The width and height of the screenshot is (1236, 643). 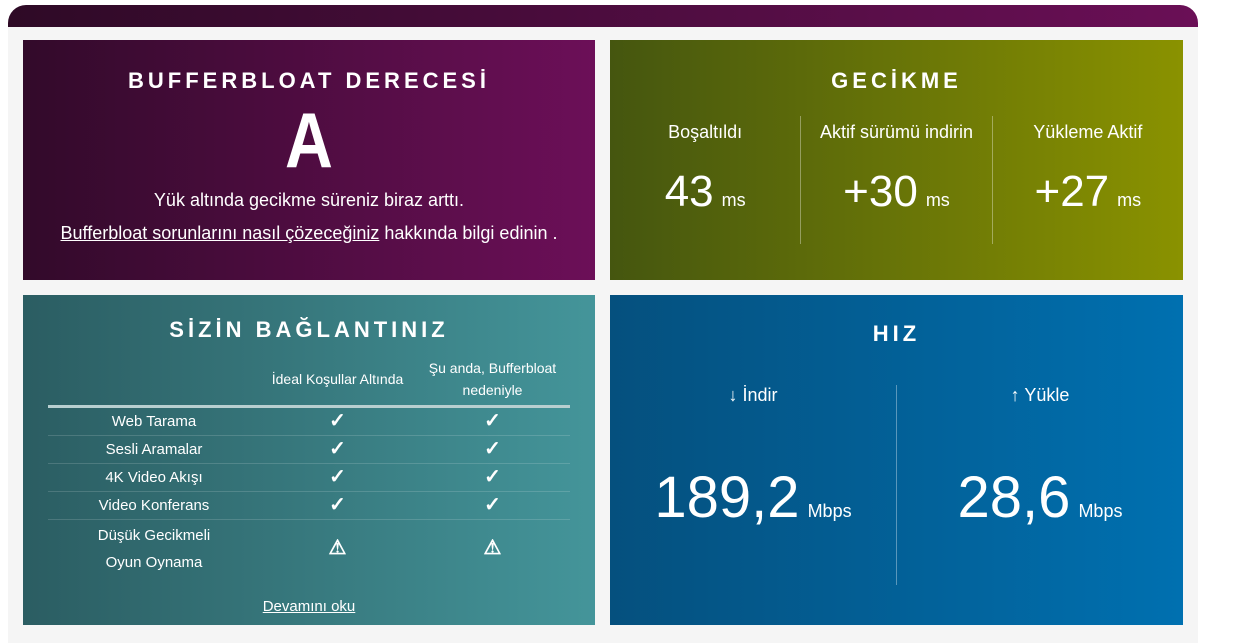 I want to click on table-row: Video Konferans ✓ ✓, so click(x=309, y=505).